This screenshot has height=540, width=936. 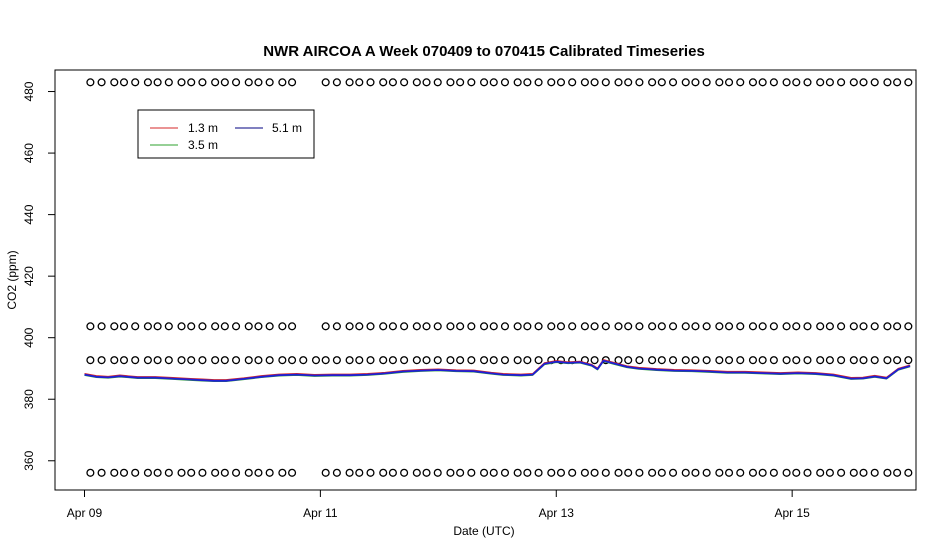 I want to click on legend-label-1-3m: 1.3 m, so click(x=203, y=128).